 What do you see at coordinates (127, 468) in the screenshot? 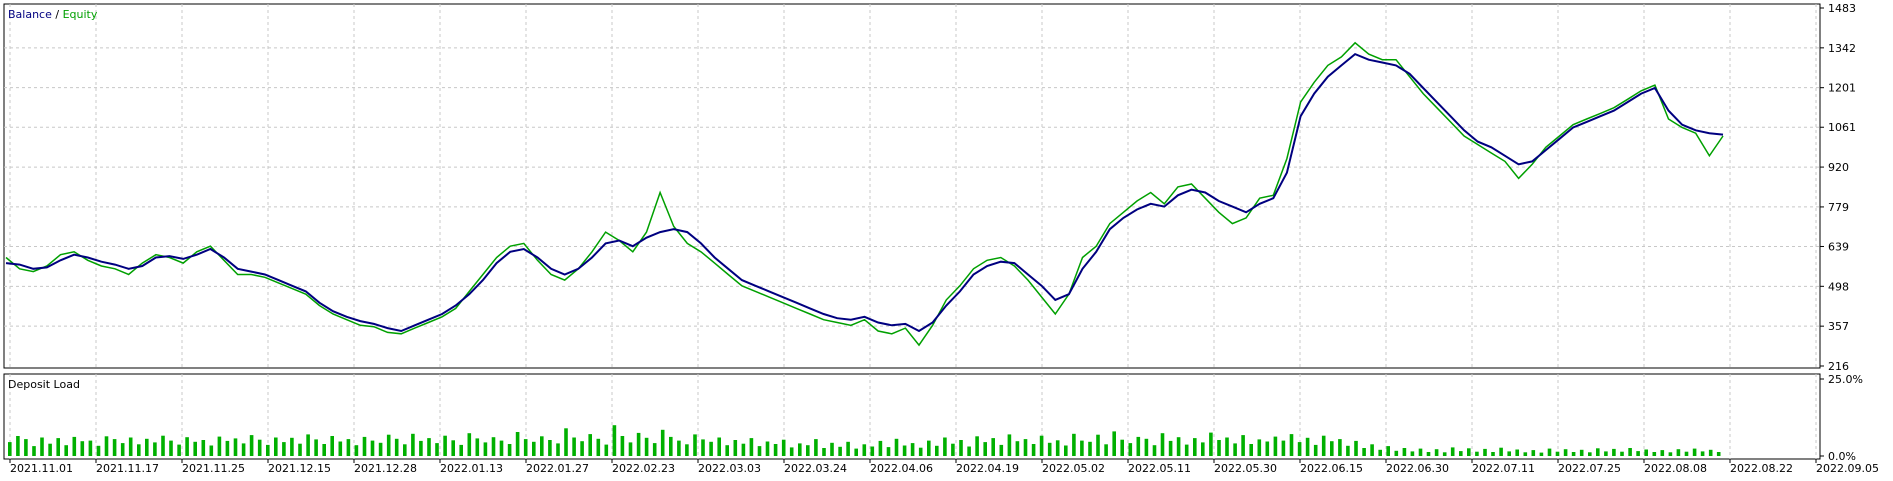
I see `x-tick-label: 2021.11.17` at bounding box center [127, 468].